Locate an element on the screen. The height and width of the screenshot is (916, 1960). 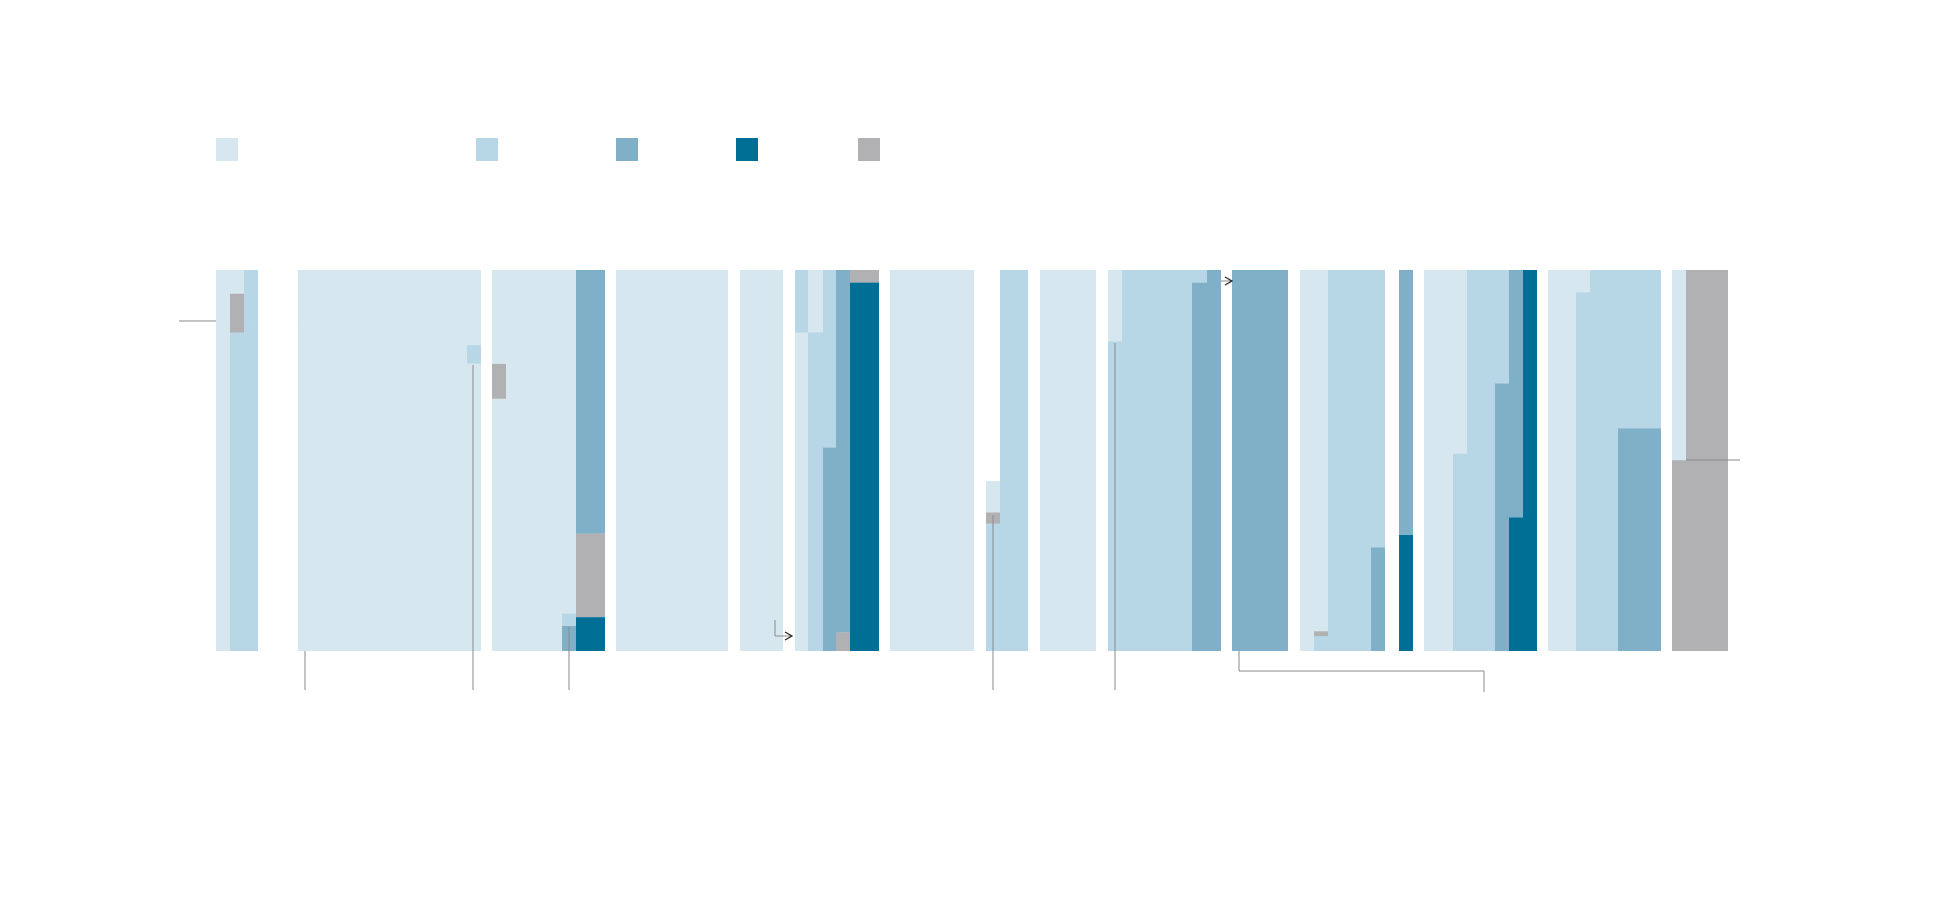
legend-swatch-light is located at coordinates (487, 149).